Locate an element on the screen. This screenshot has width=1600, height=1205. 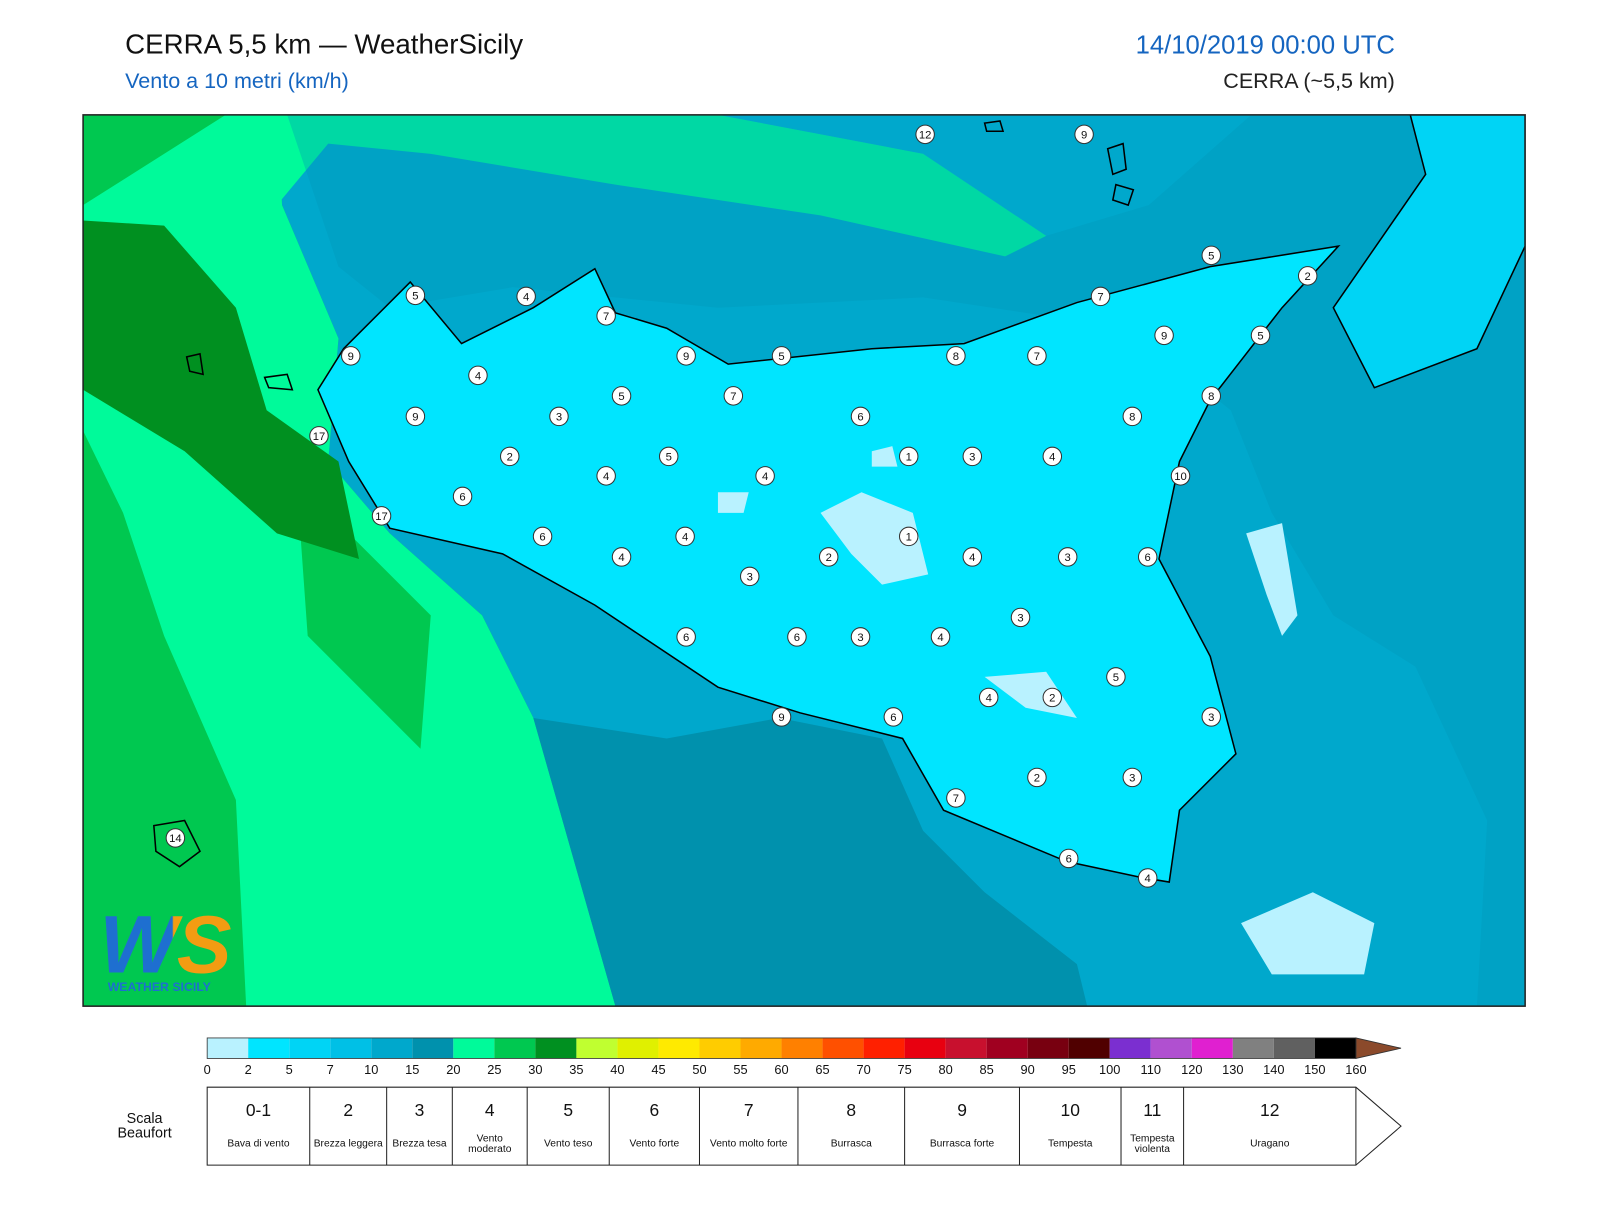
beaufort-desc: Vento moderato is located at coordinates (490, 1144).